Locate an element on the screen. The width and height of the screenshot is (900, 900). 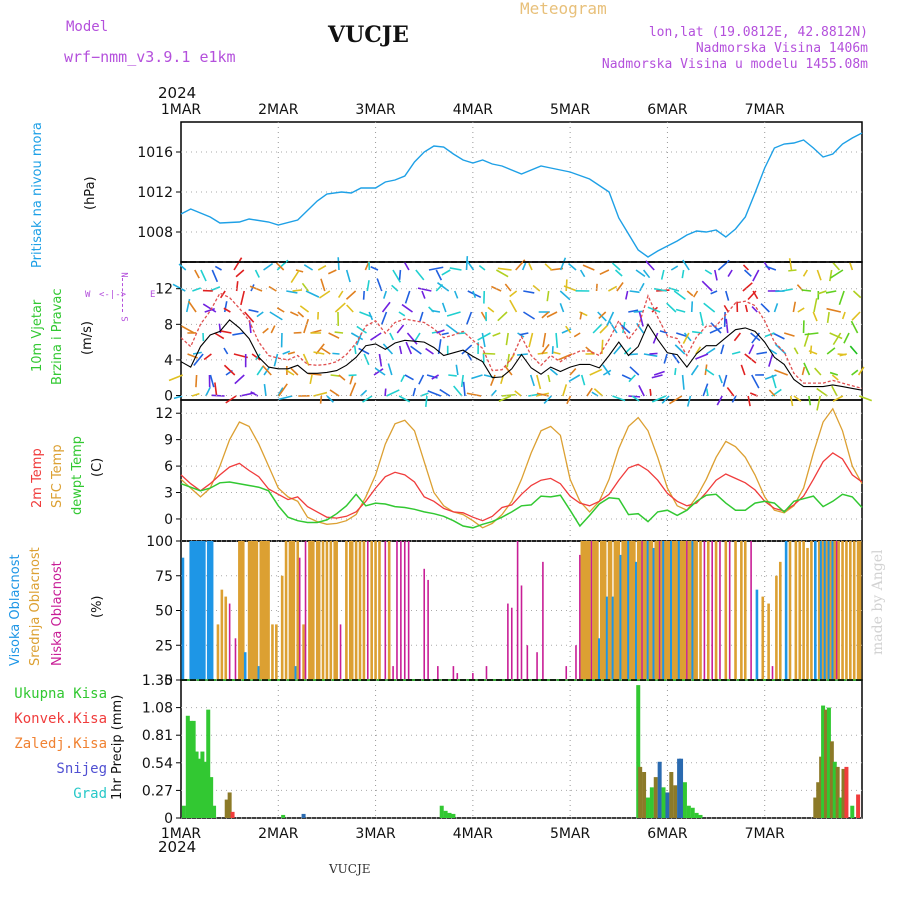
legend-total-precip: Ukupna Kisa is located at coordinates (60, 694).